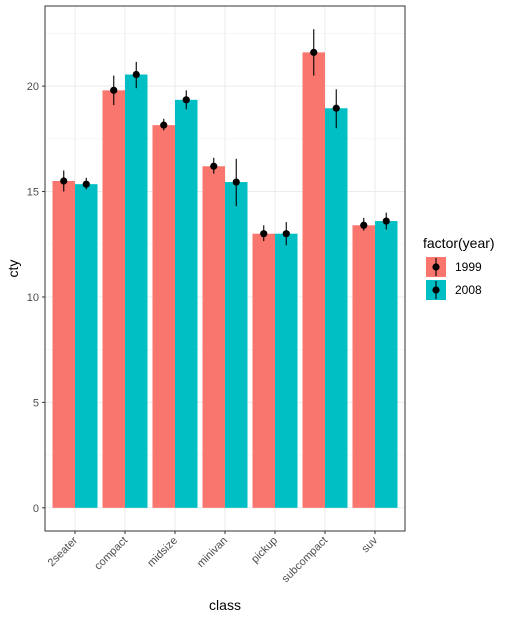 The image size is (516, 621). What do you see at coordinates (64, 181) in the screenshot?
I see `point-1999-2seater` at bounding box center [64, 181].